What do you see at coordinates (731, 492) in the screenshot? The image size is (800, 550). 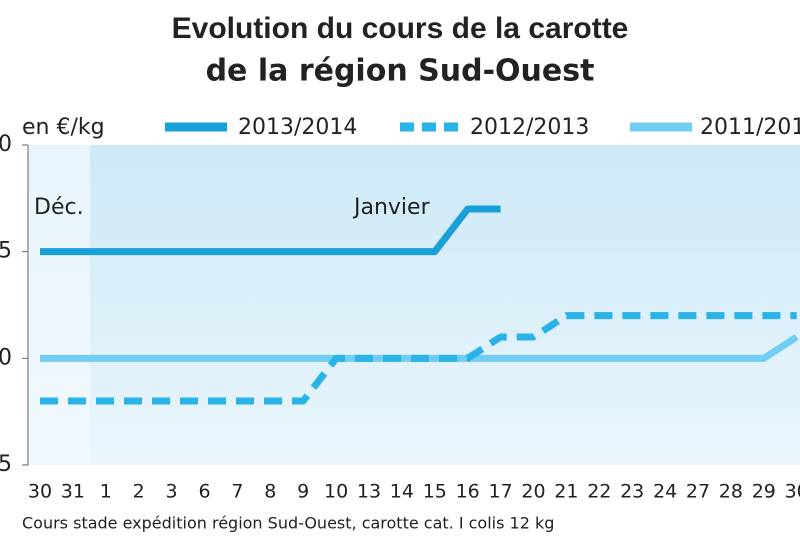 I see `x-tick-label: 28` at bounding box center [731, 492].